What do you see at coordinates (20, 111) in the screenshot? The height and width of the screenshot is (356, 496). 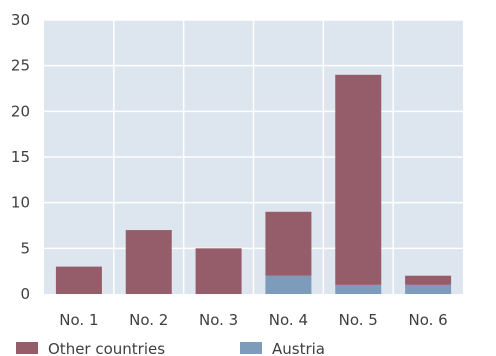 I see `y-tick-label: 20` at bounding box center [20, 111].